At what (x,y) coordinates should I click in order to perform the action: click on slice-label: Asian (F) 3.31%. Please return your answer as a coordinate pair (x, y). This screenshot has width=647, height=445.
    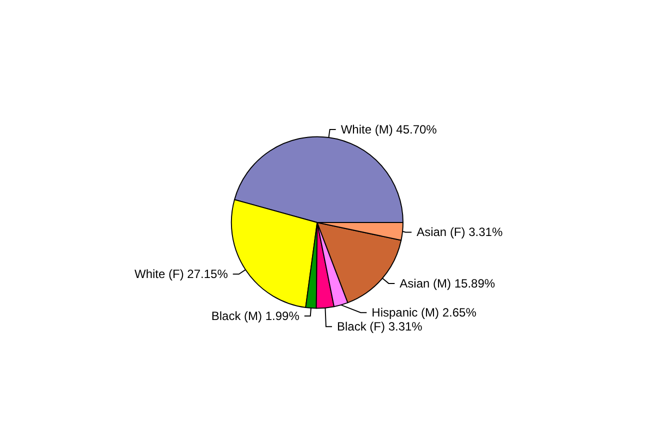
    Looking at the image, I should click on (459, 232).